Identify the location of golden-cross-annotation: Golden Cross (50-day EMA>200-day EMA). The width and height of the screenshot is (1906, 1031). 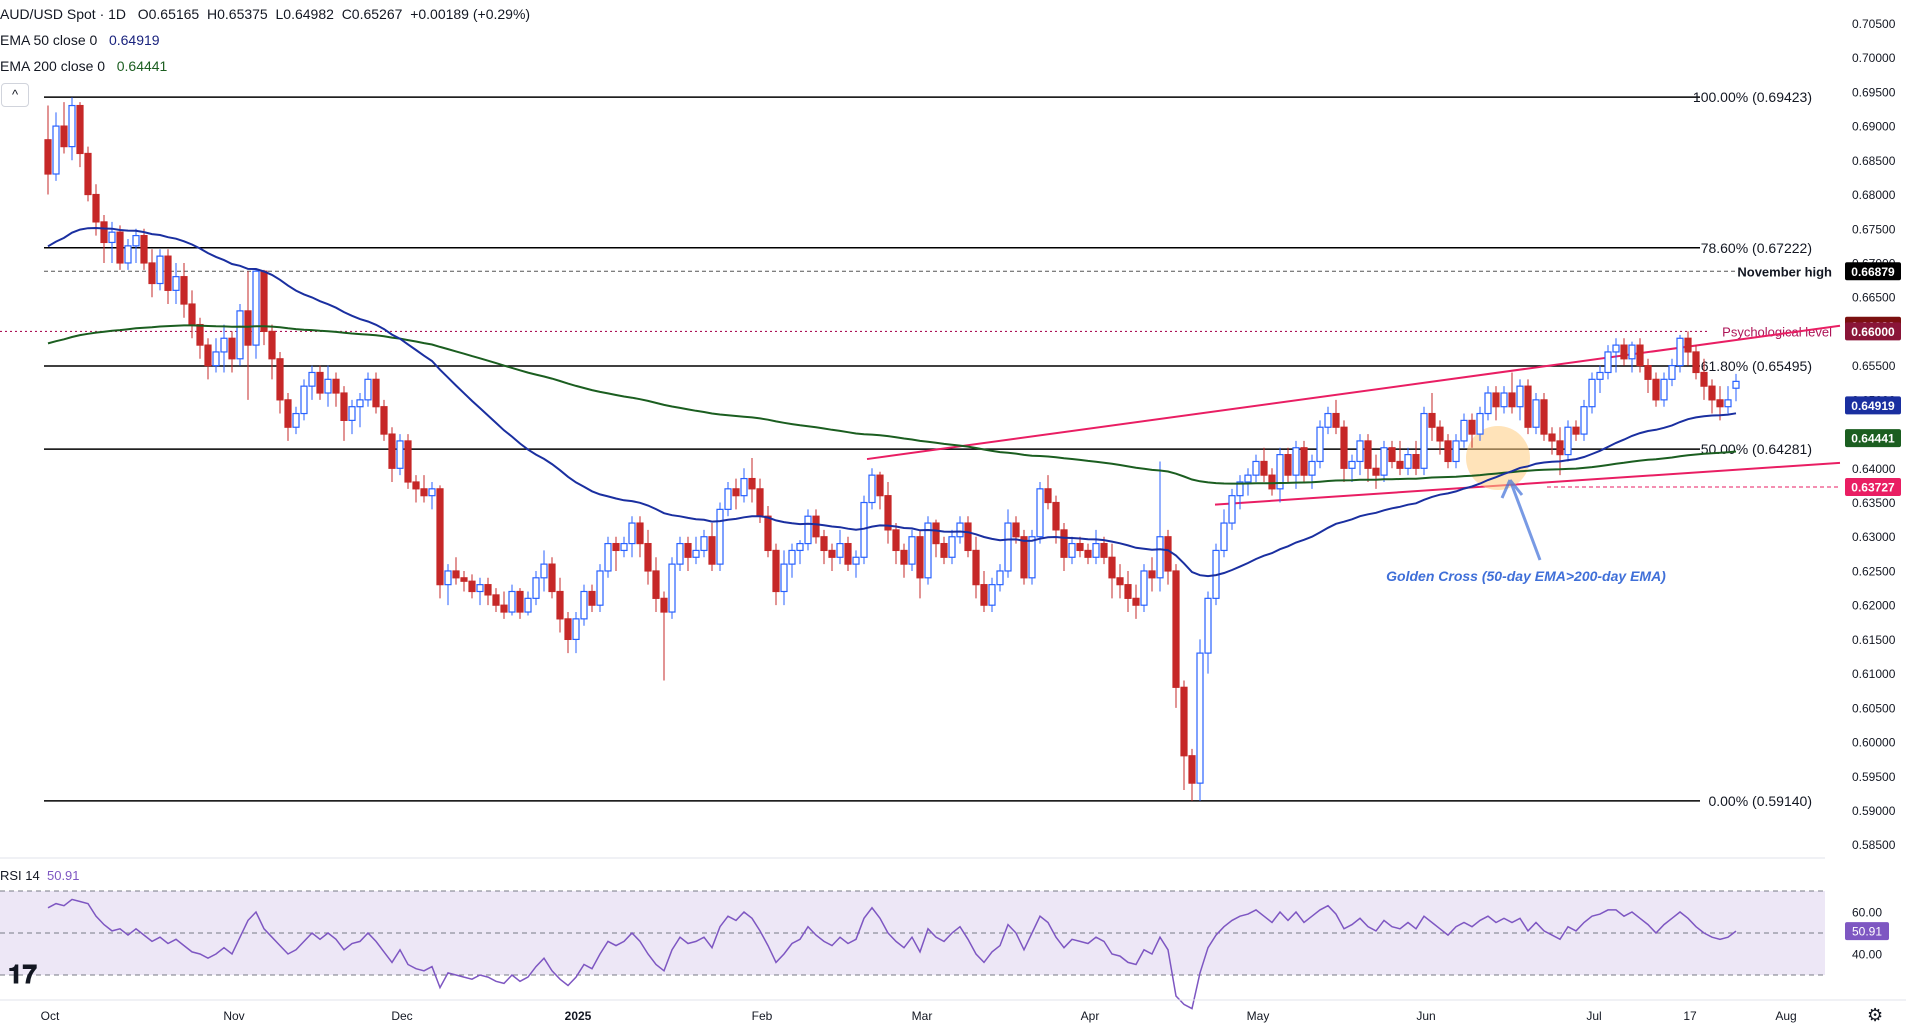
(1526, 531).